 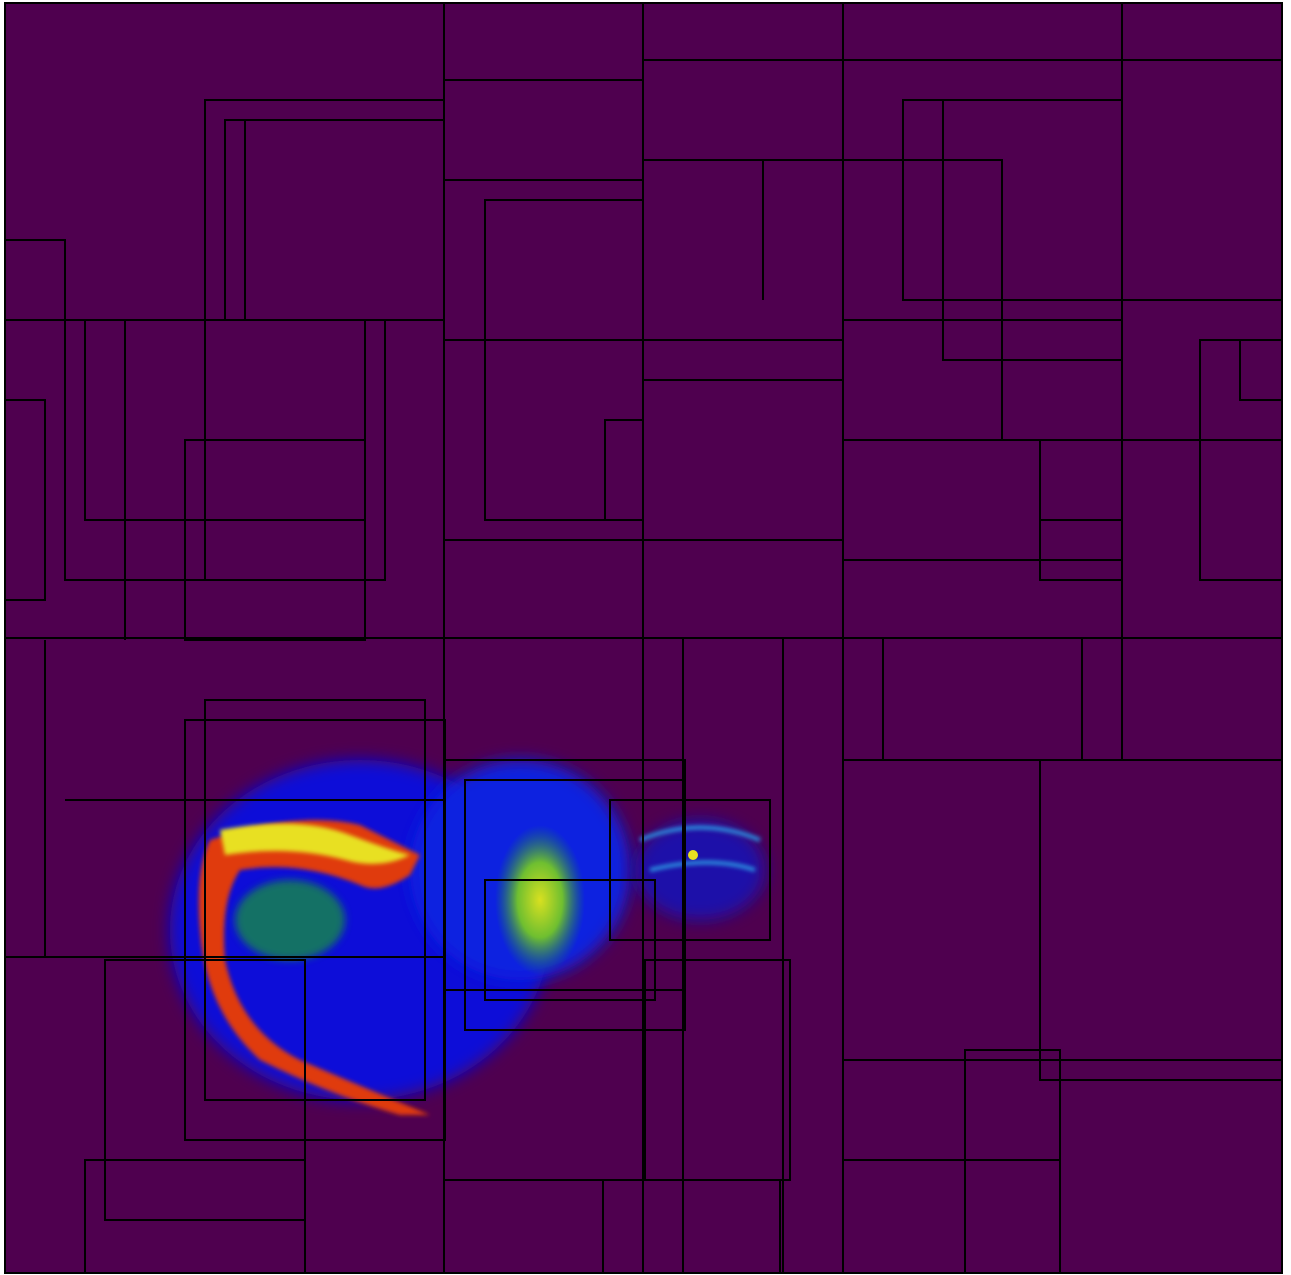 I want to click on red-front, so click(x=314, y=967).